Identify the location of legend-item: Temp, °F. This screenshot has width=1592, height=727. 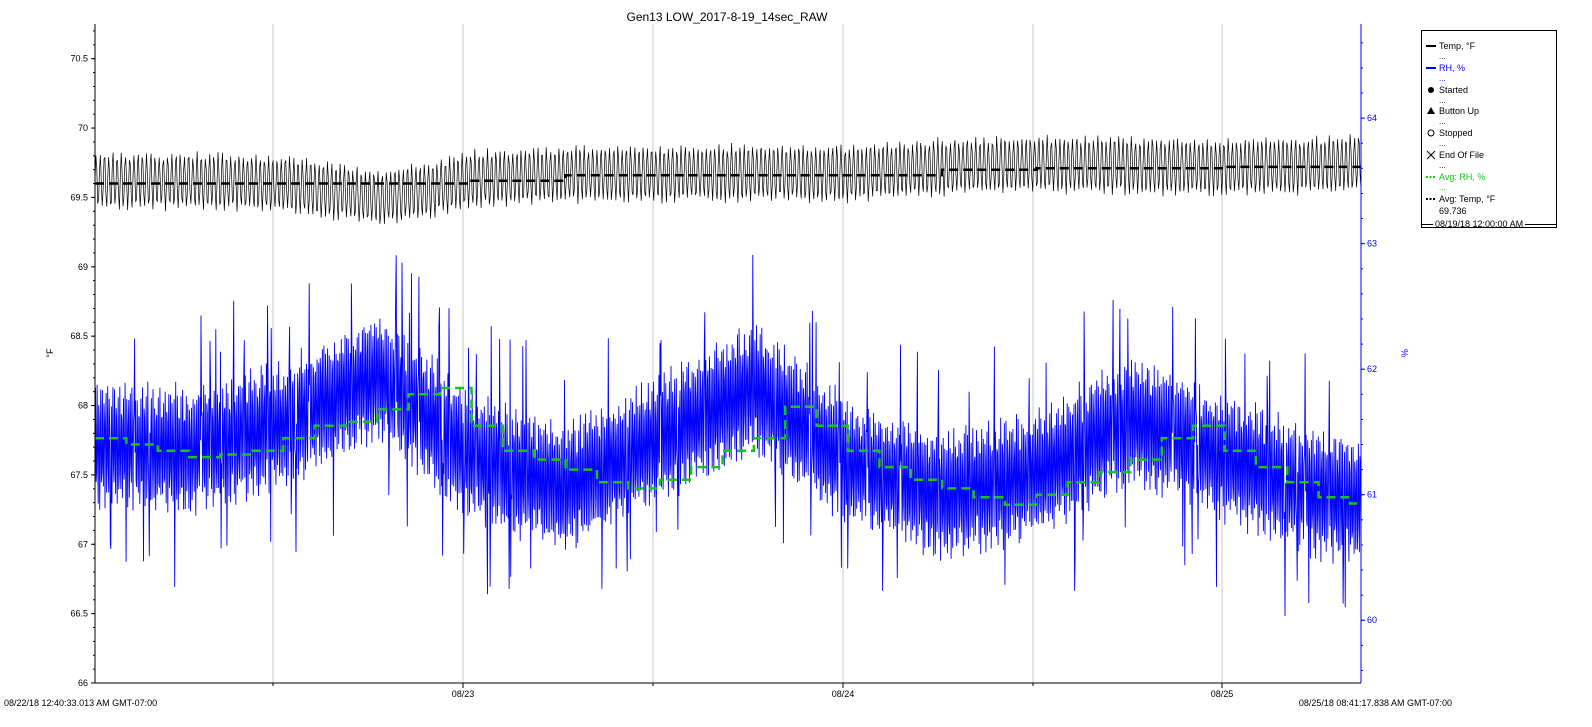
(1450, 46).